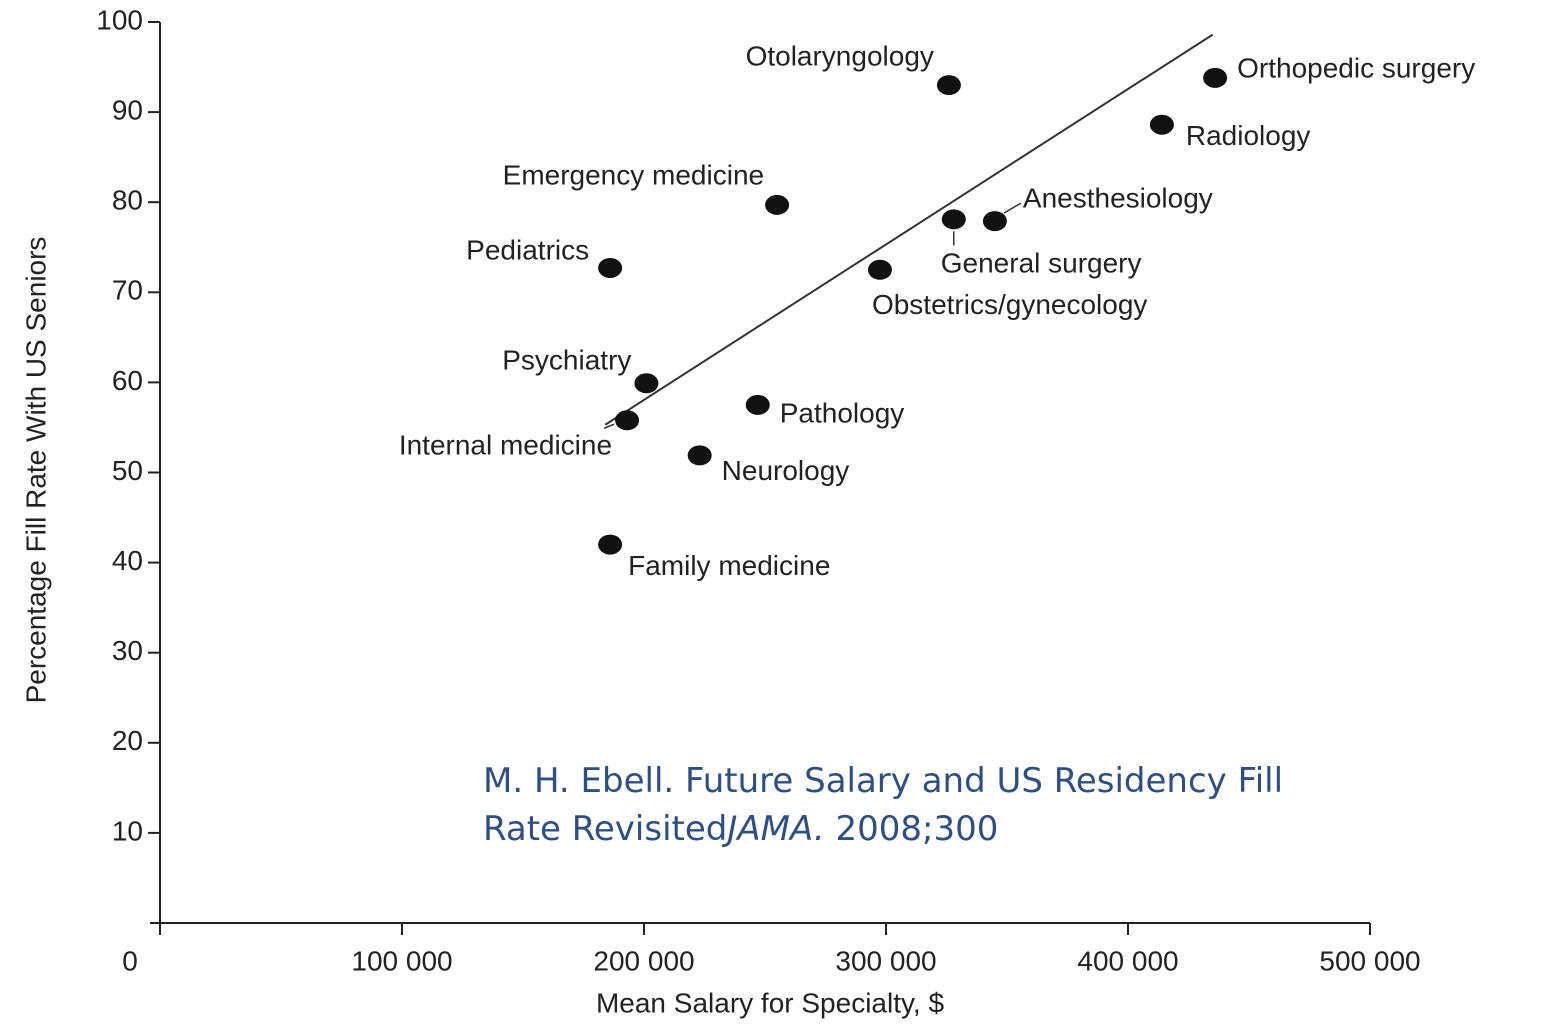 This screenshot has height=1027, width=1548. I want to click on point-label: General surgery, so click(1041, 263).